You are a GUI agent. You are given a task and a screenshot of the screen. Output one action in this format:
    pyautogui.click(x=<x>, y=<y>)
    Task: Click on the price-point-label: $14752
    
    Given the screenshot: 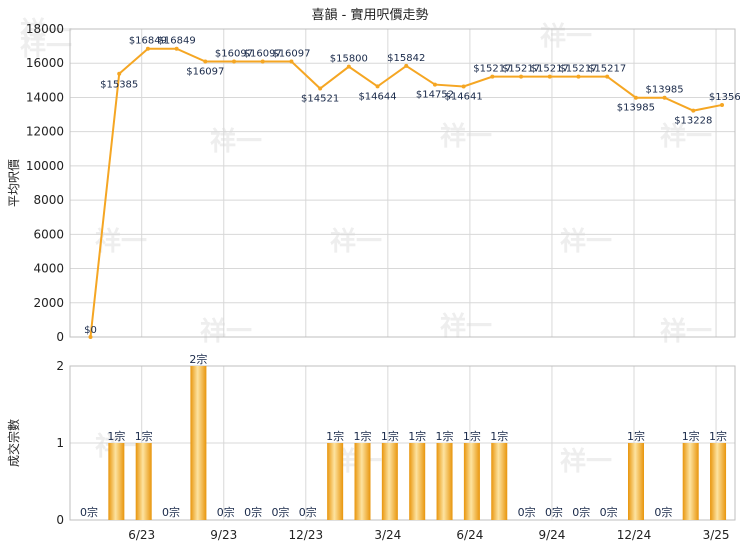 What is the action you would take?
    pyautogui.click(x=435, y=95)
    